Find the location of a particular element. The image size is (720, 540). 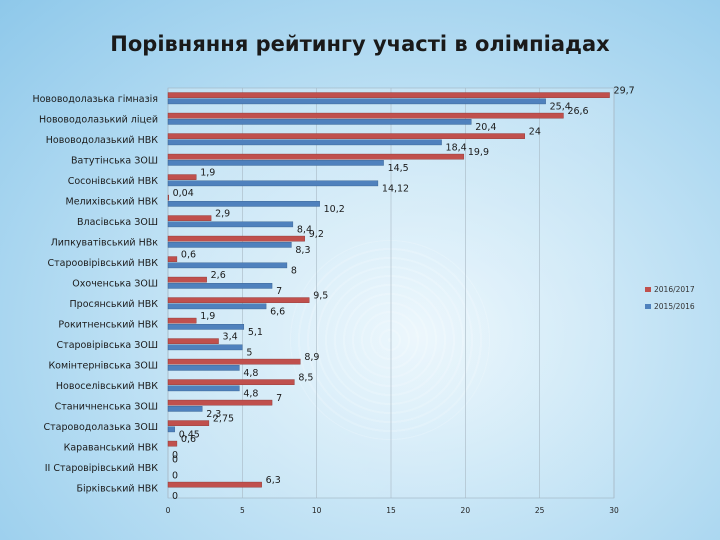

category-label: ІІ Старовірівський НВК is located at coordinates (102, 468).